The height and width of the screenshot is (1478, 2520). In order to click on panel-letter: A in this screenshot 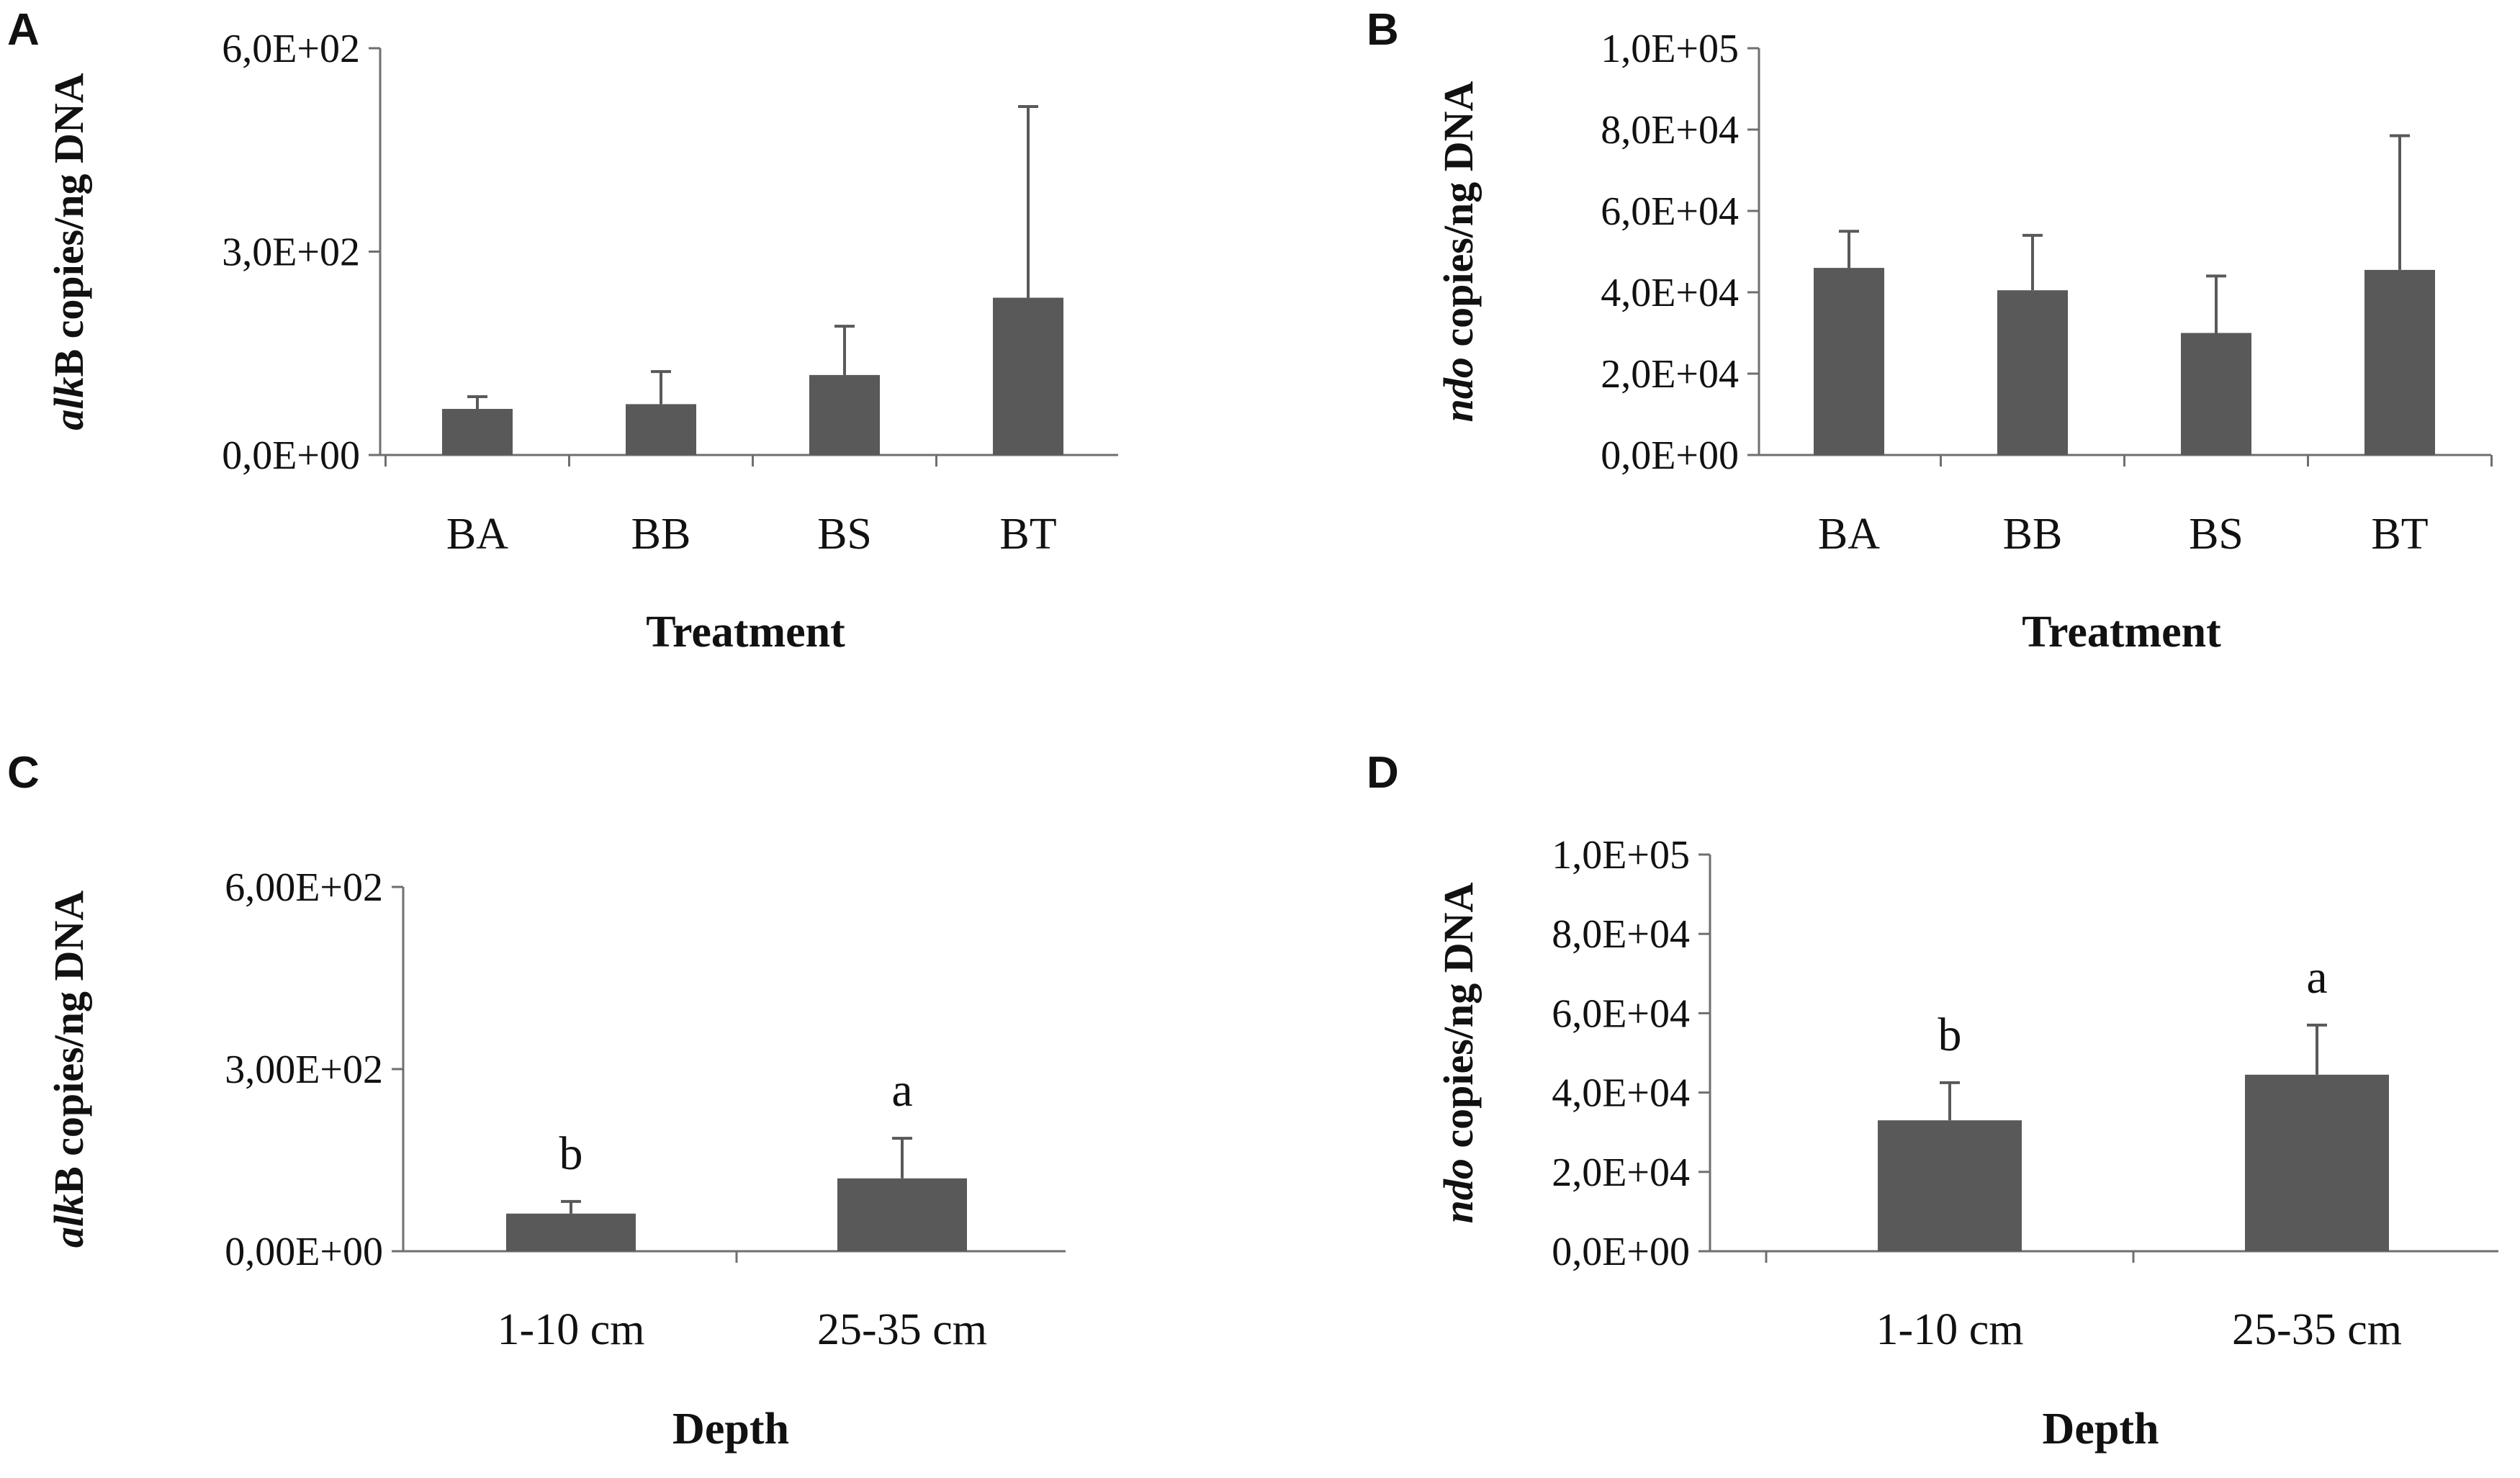, I will do `click(23, 30)`.